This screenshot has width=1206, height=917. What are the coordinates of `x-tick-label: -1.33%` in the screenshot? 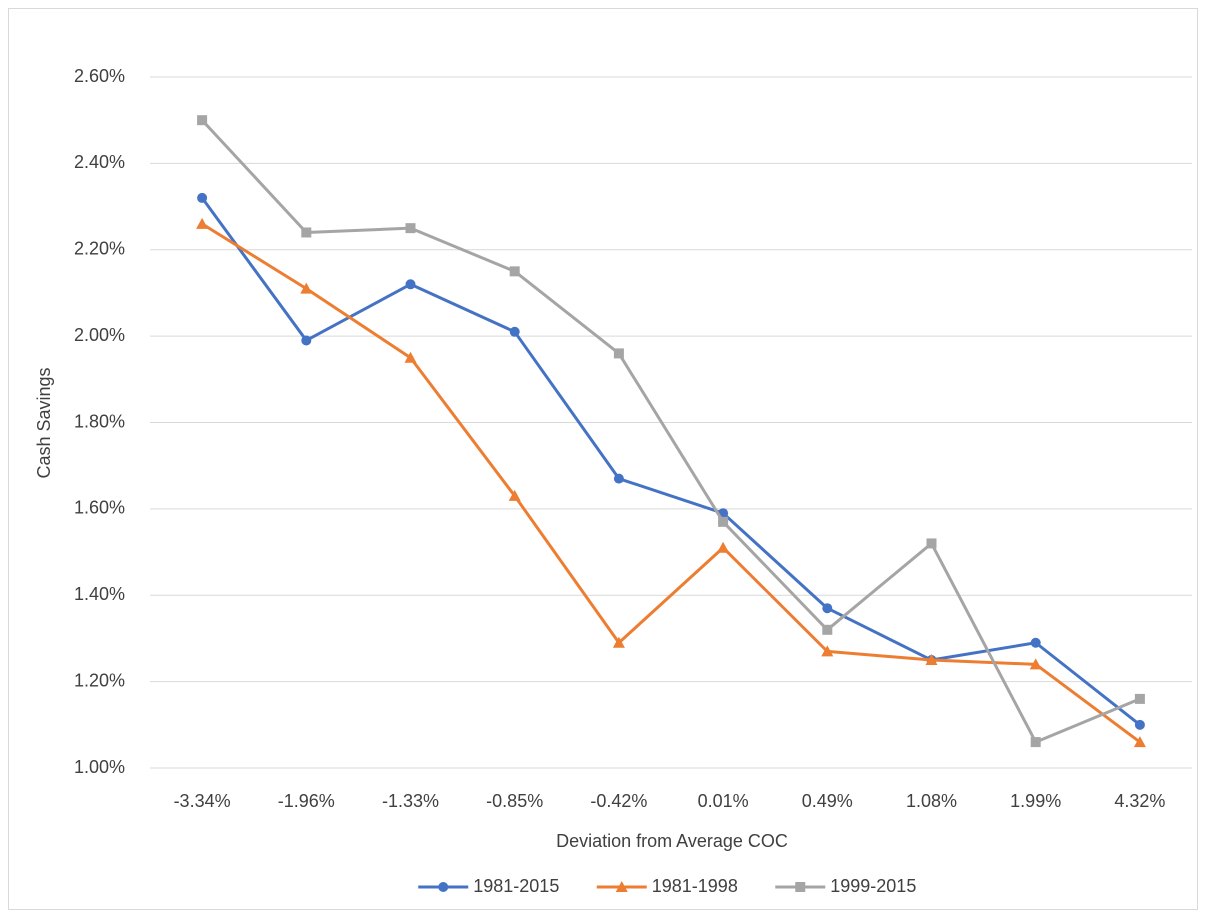 It's located at (410, 801).